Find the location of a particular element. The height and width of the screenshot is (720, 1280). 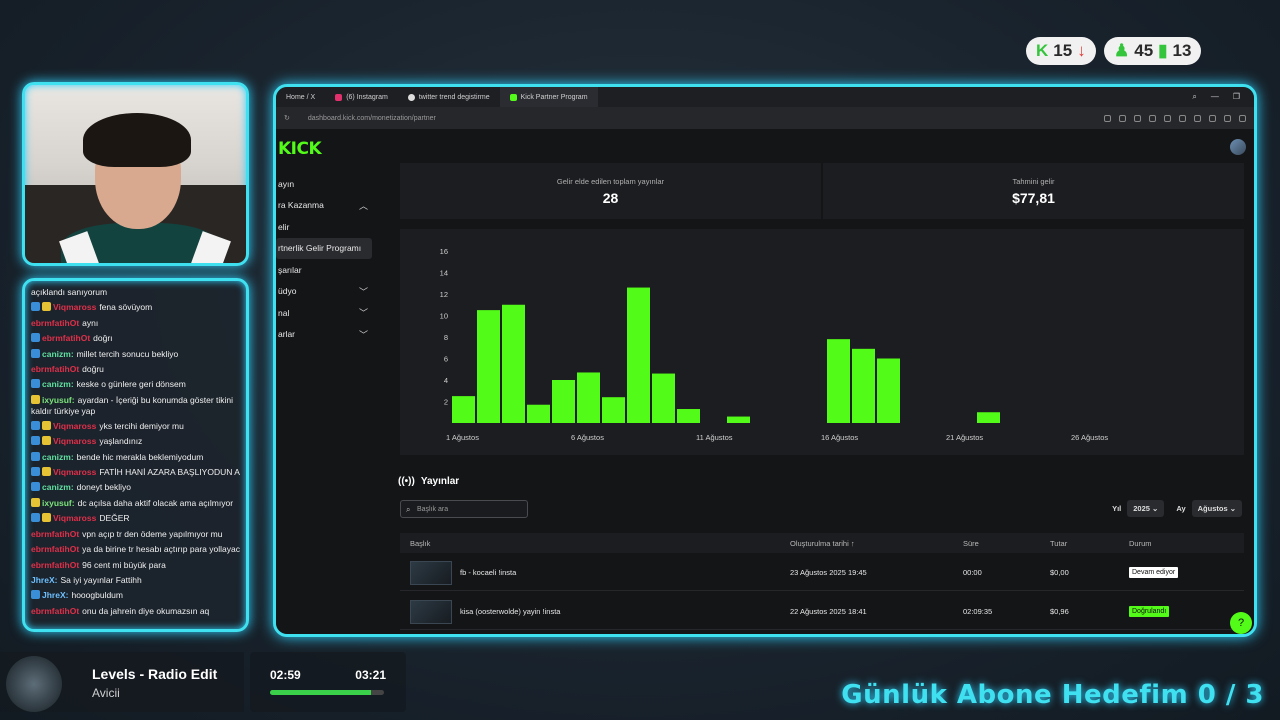

search-icon: ⌕ is located at coordinates (1194, 96).